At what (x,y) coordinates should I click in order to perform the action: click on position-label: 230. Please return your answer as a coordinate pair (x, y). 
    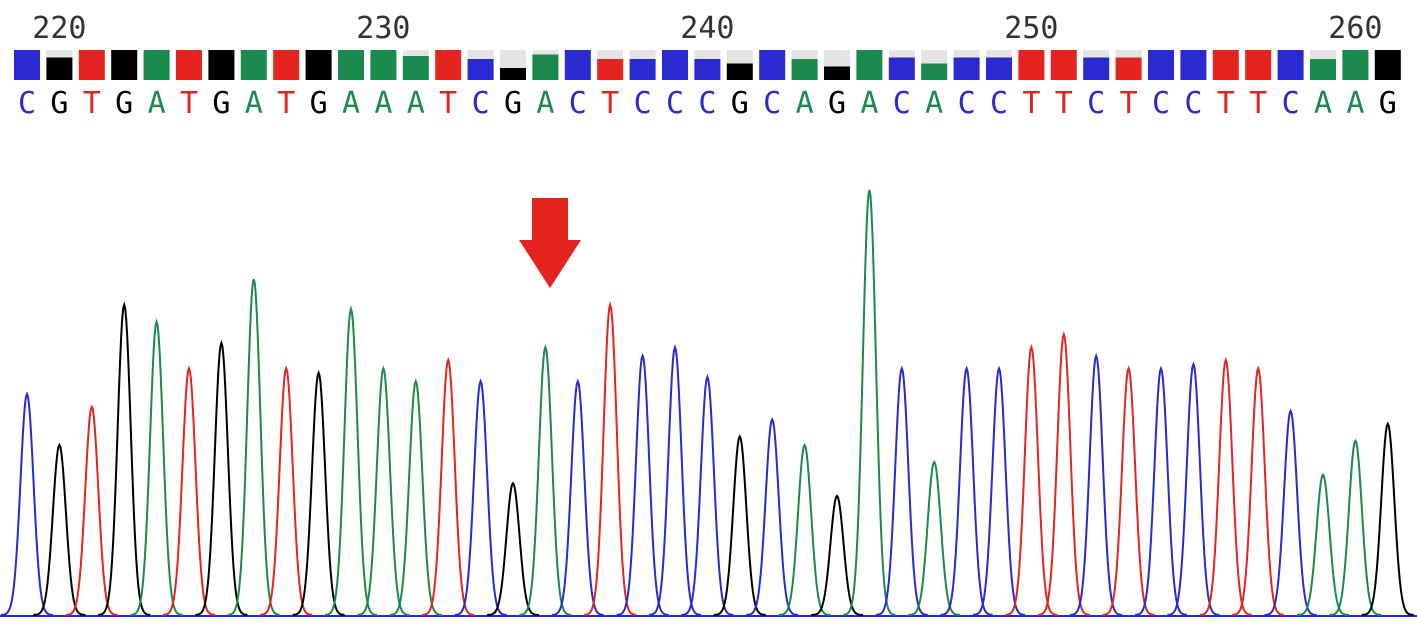
    Looking at the image, I should click on (383, 28).